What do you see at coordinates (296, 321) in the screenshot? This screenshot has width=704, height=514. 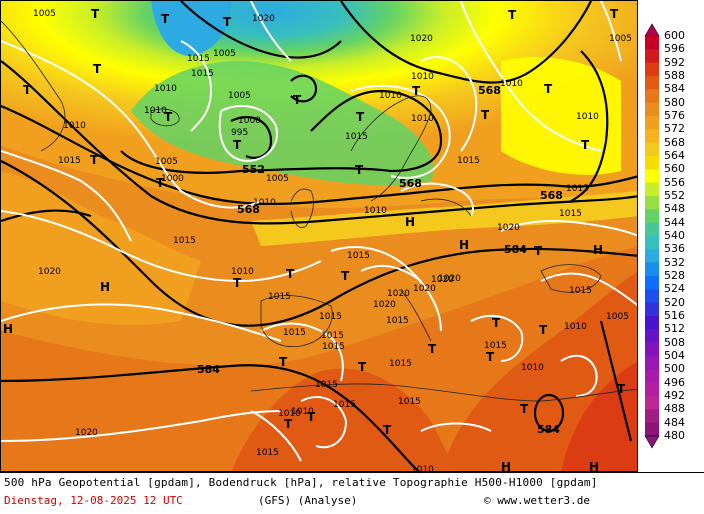 I see `coastline-iberia` at bounding box center [296, 321].